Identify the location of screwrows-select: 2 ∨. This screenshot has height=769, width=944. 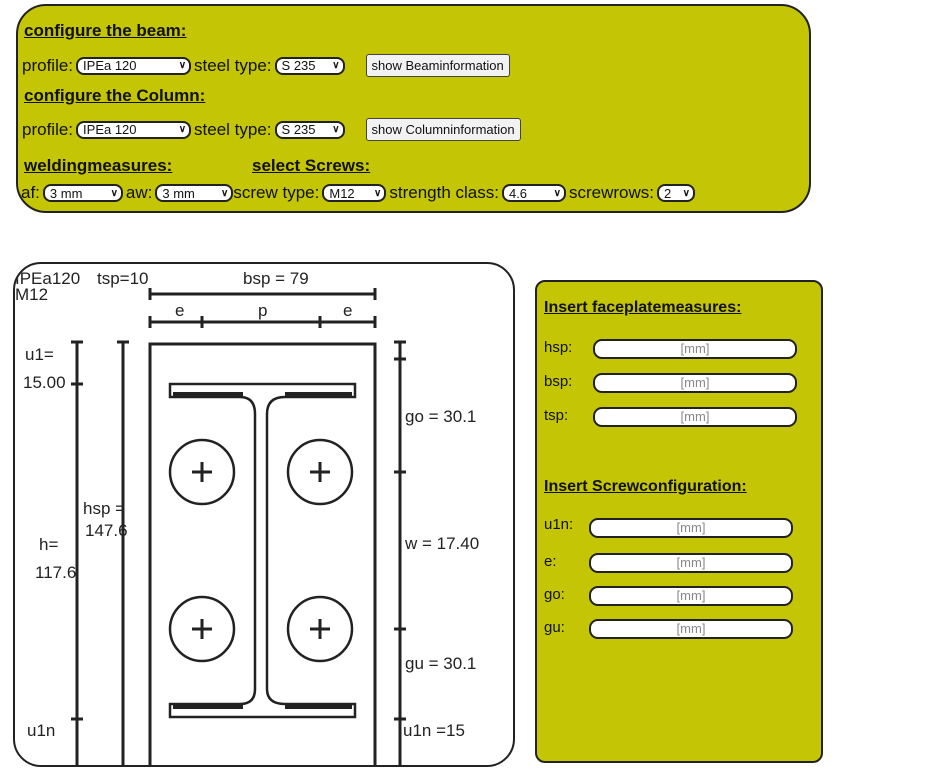
(675, 193).